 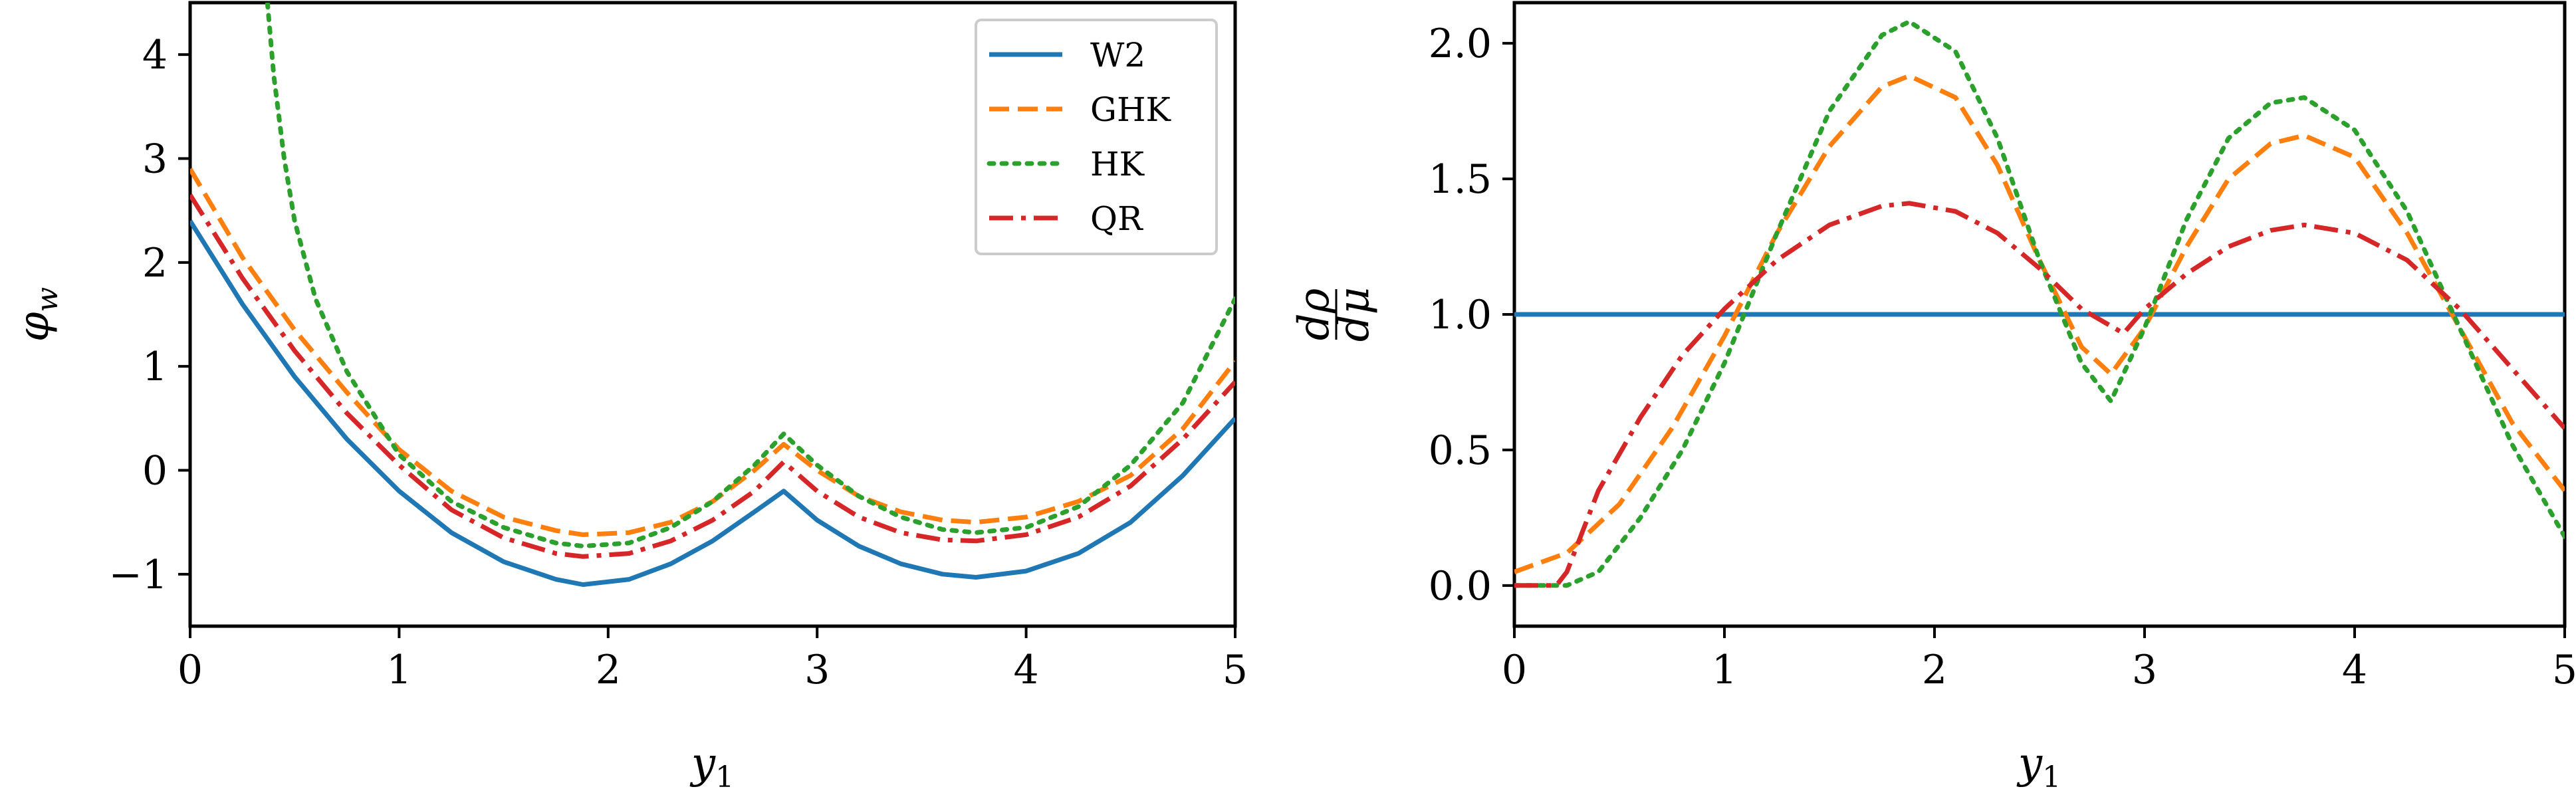 I want to click on y-tick-label: 1.5, so click(x=1460, y=180).